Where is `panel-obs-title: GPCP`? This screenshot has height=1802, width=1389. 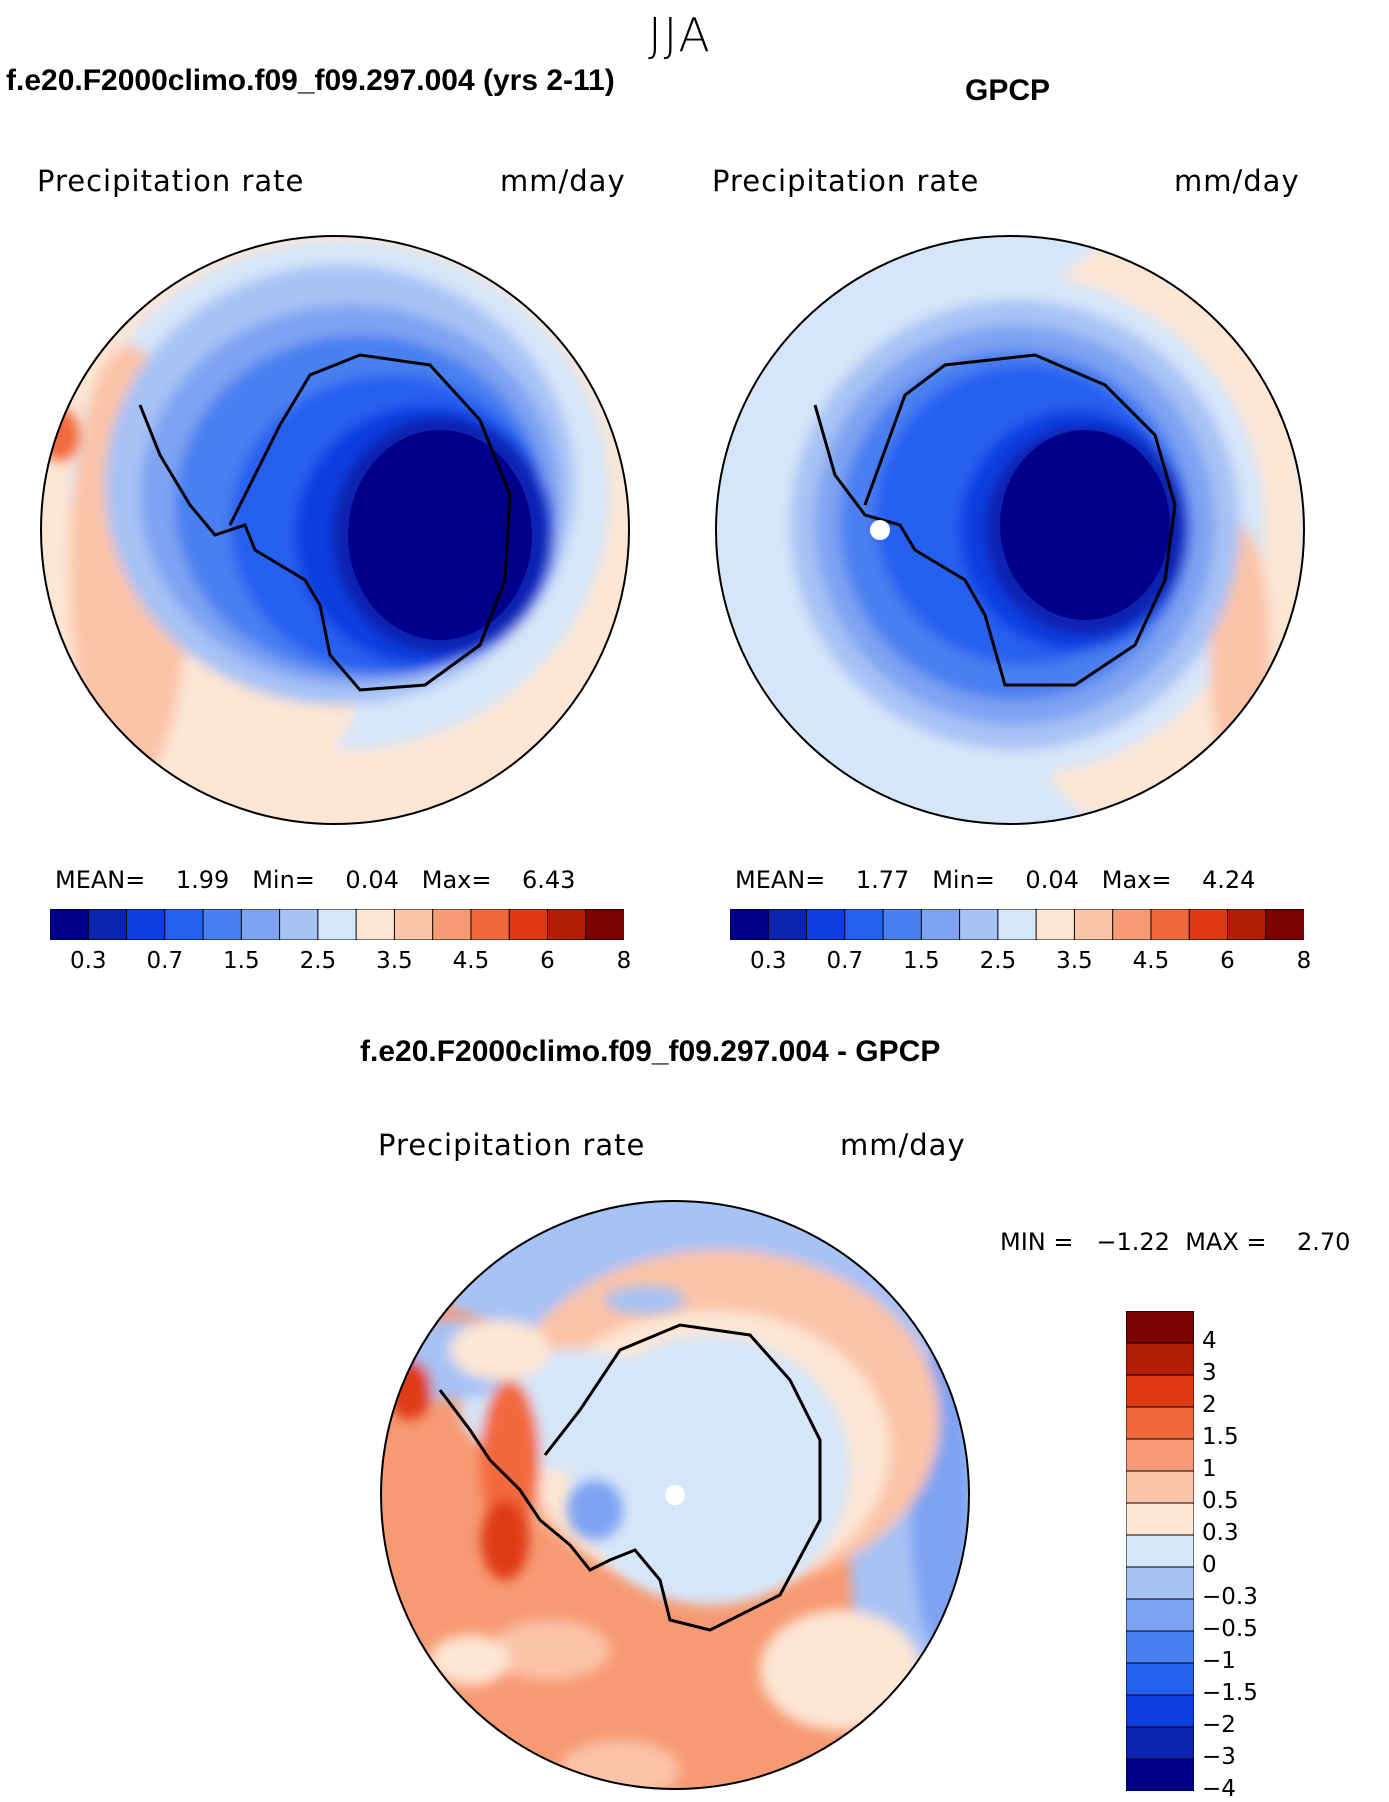
panel-obs-title: GPCP is located at coordinates (1008, 90).